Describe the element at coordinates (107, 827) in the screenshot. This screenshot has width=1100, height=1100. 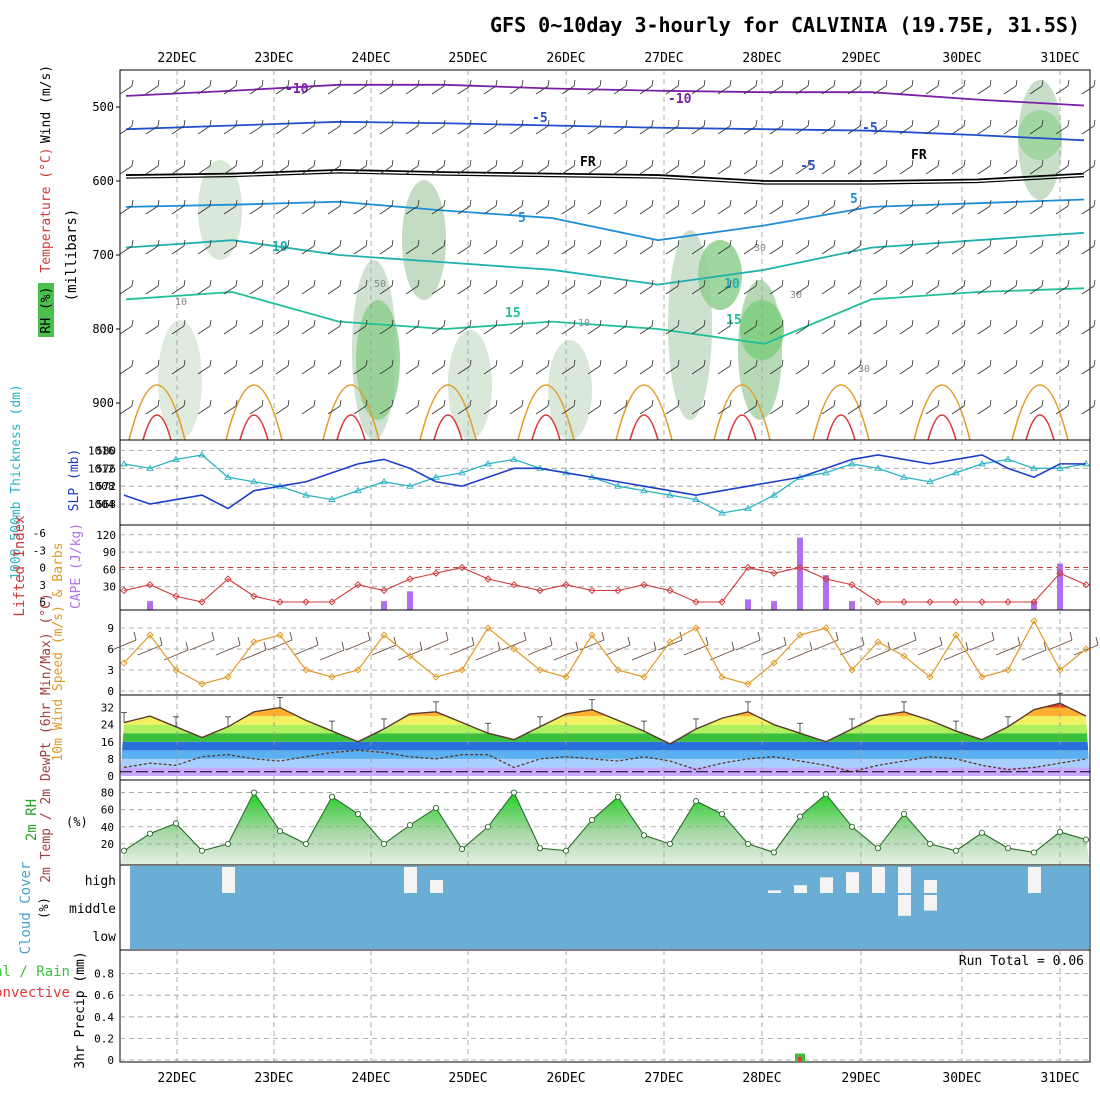
I see `rh-tick-label: 40` at that location.